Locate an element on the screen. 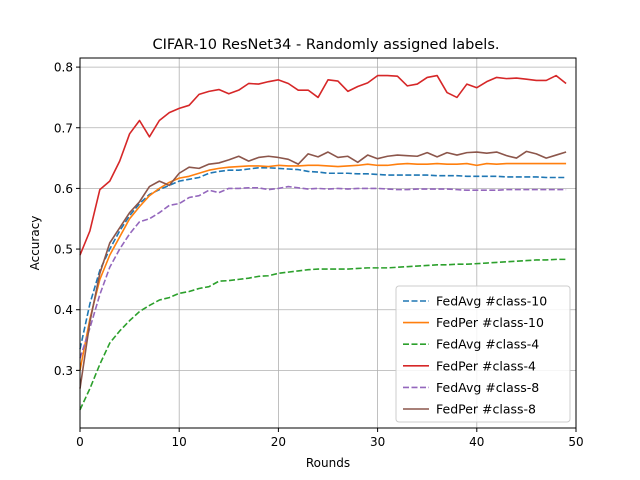 The image size is (640, 480). x-axis-label: Rounds is located at coordinates (328, 463).